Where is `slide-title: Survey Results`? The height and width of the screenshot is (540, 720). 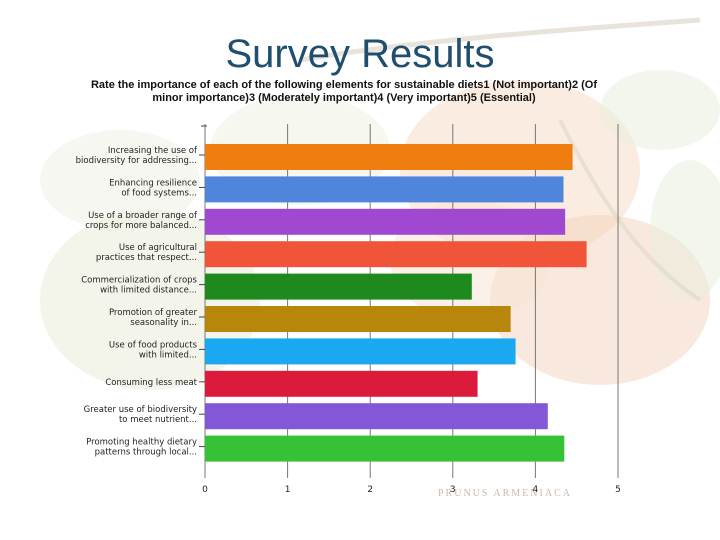 slide-title: Survey Results is located at coordinates (360, 54).